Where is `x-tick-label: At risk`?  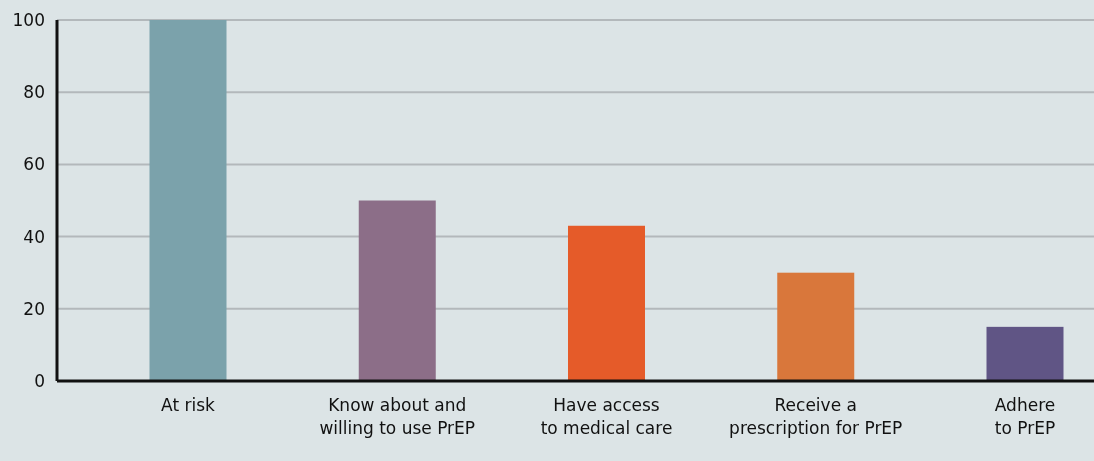
x-tick-label: At risk is located at coordinates (188, 405).